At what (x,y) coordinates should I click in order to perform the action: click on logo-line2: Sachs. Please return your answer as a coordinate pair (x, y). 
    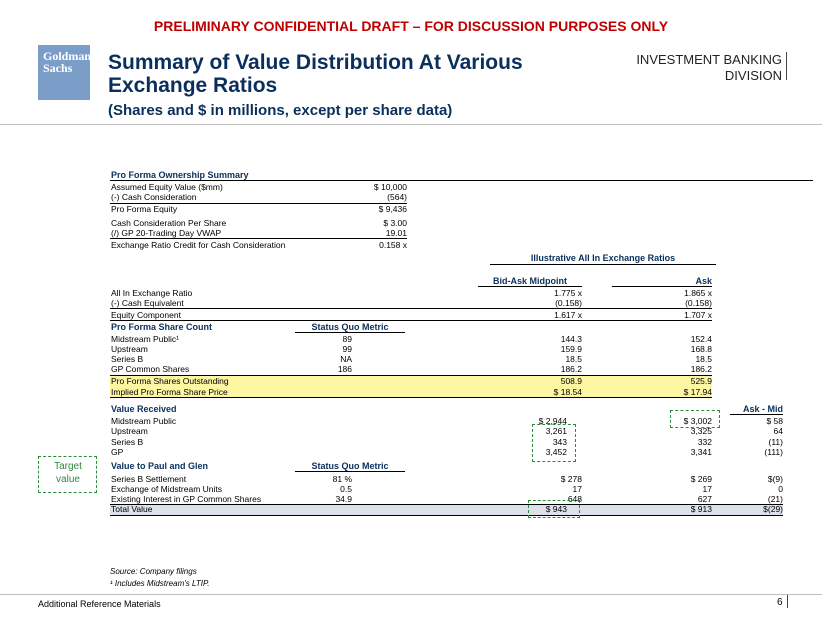
    Looking at the image, I should click on (58, 68).